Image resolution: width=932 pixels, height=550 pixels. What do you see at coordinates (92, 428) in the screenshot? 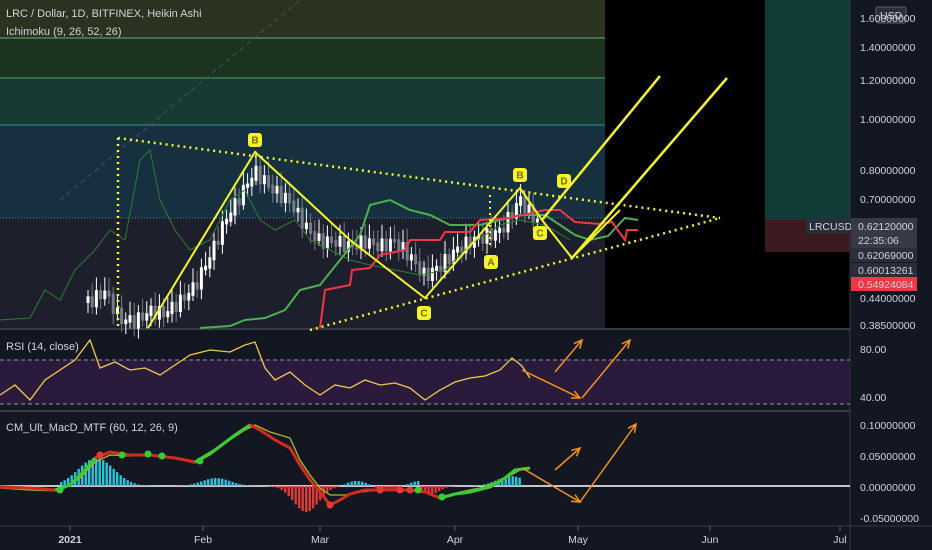
I see `macd-label: CM_Ult_MacD_MTF (60, 12, 26, 9)` at bounding box center [92, 428].